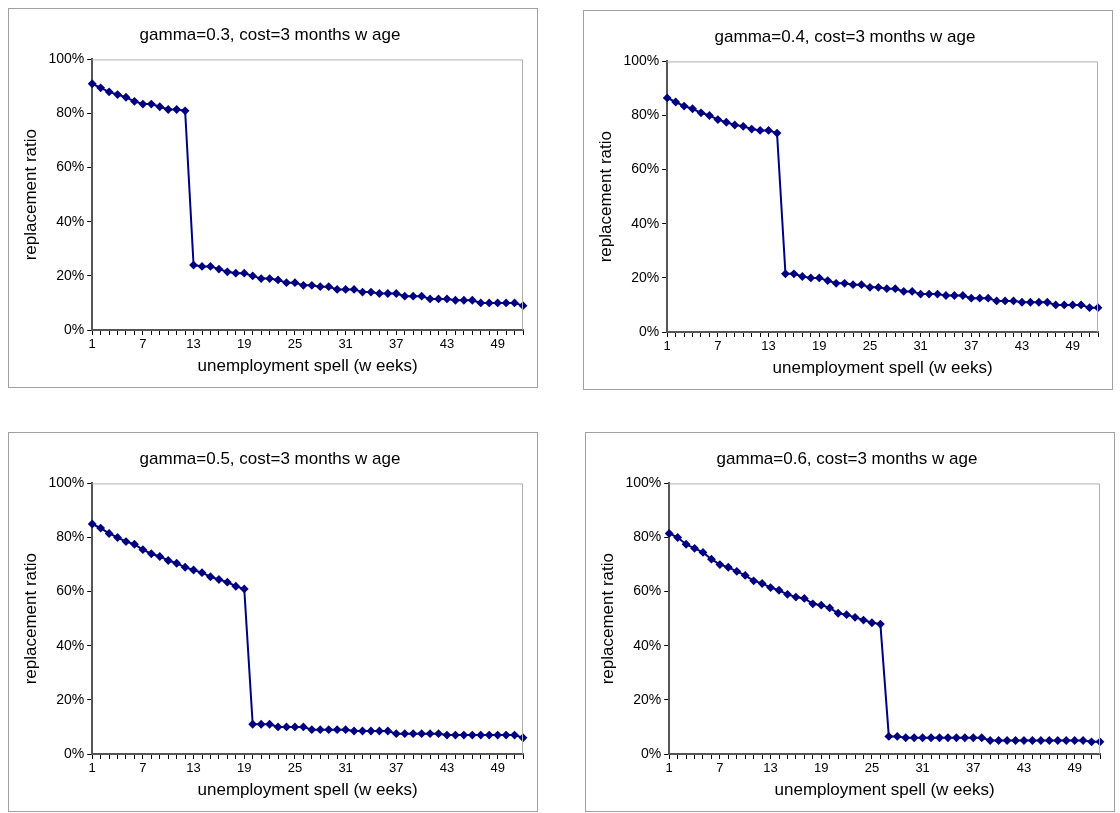 The height and width of the screenshot is (813, 1120). What do you see at coordinates (270, 34) in the screenshot?
I see `chart-title: gamma=0.3, cost=3 months w age` at bounding box center [270, 34].